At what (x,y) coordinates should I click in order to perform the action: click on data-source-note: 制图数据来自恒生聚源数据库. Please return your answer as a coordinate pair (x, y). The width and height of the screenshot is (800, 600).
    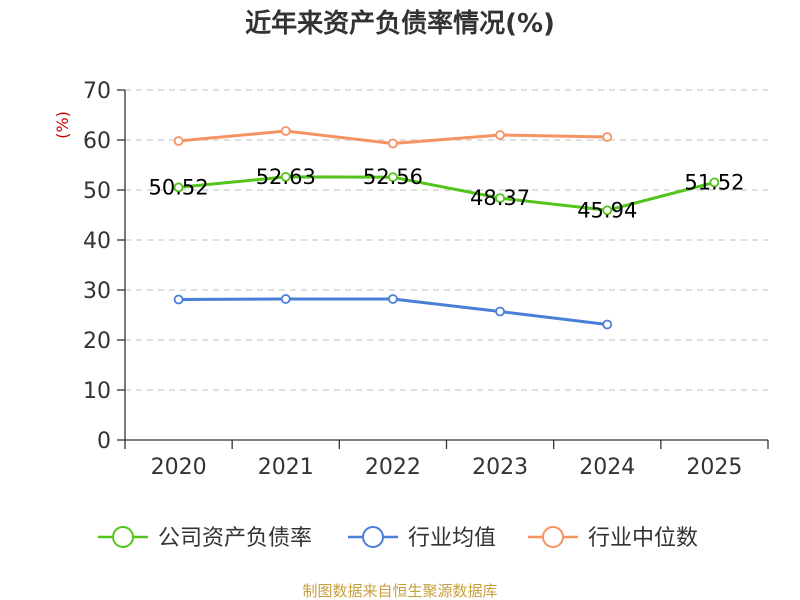
    Looking at the image, I should click on (399, 591).